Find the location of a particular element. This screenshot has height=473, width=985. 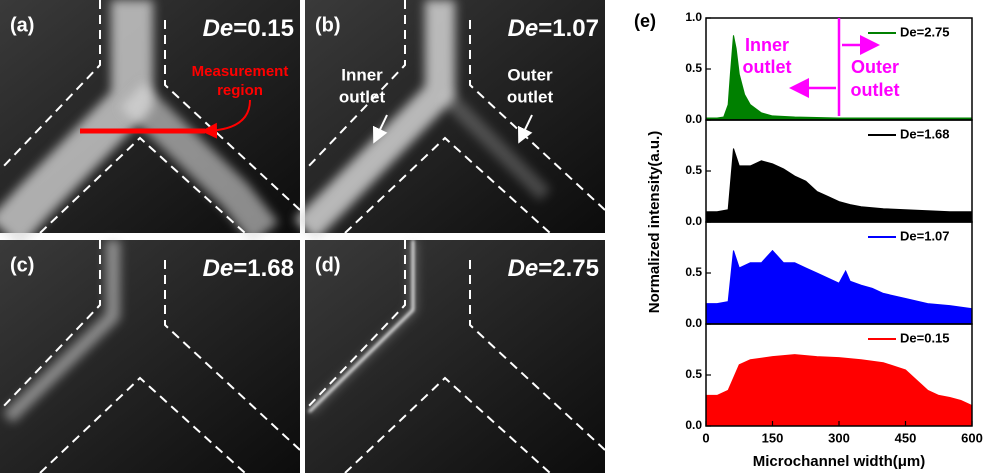

panel-label: (b) is located at coordinates (328, 25).